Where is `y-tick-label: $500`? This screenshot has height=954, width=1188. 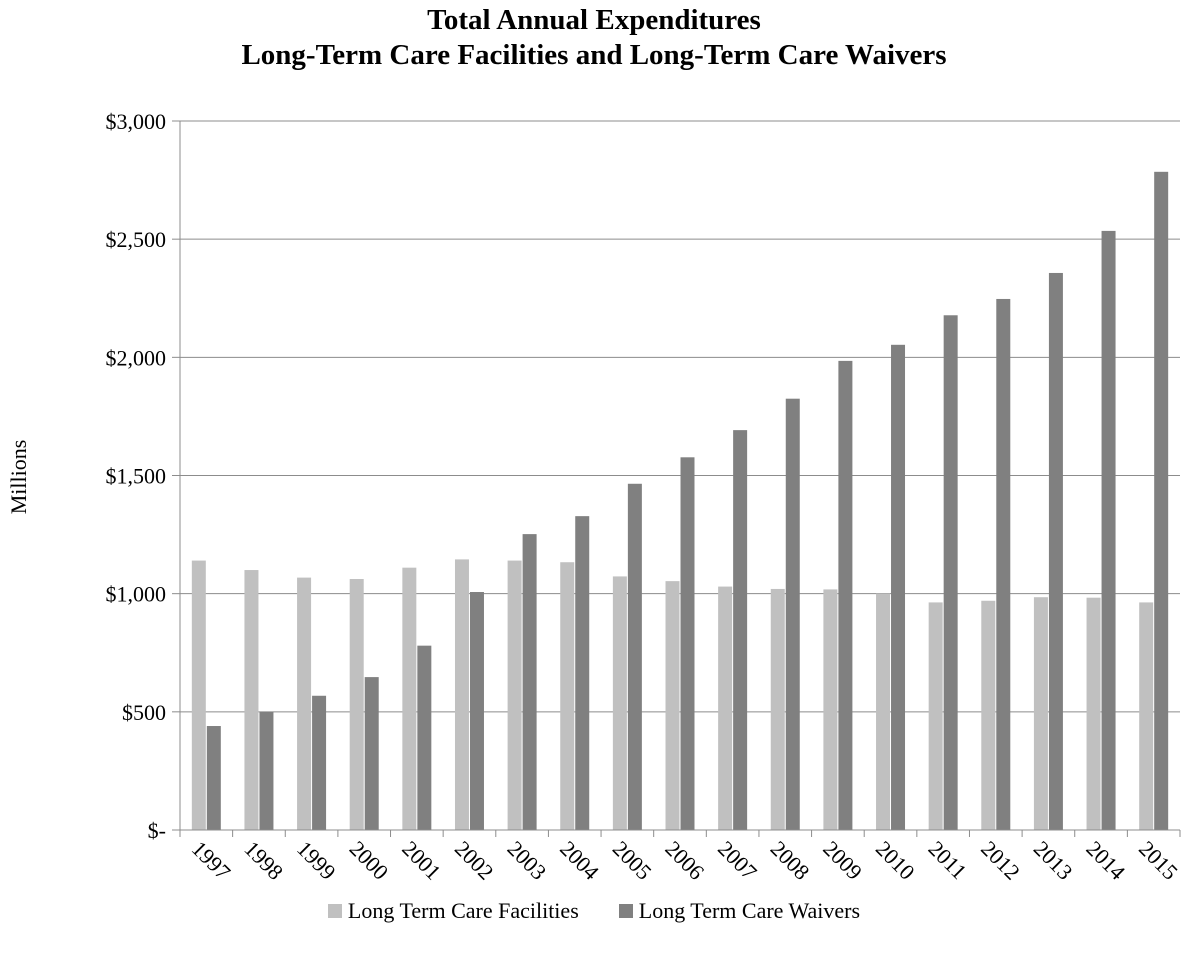
y-tick-label: $500 is located at coordinates (144, 712).